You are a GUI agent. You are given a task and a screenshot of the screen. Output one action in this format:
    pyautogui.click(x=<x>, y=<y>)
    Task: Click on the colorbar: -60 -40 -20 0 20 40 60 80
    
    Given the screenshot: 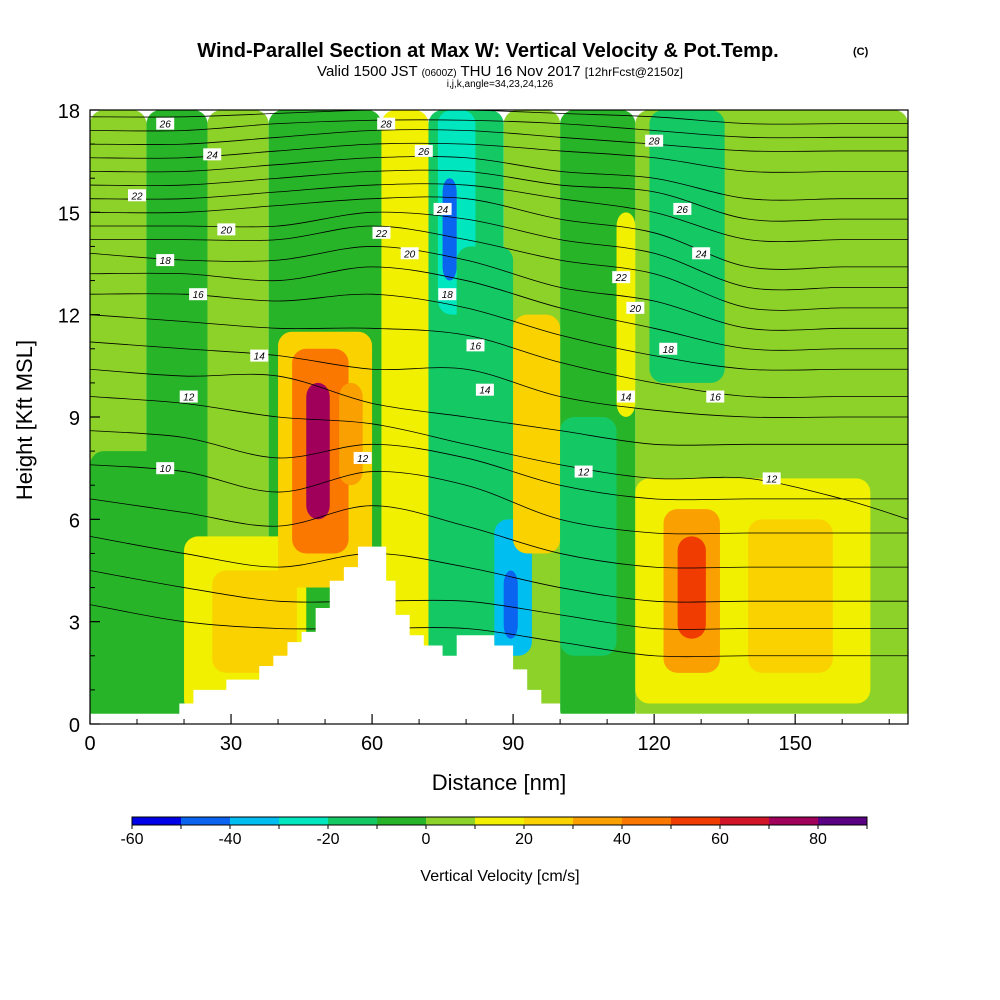 What is the action you would take?
    pyautogui.click(x=494, y=832)
    